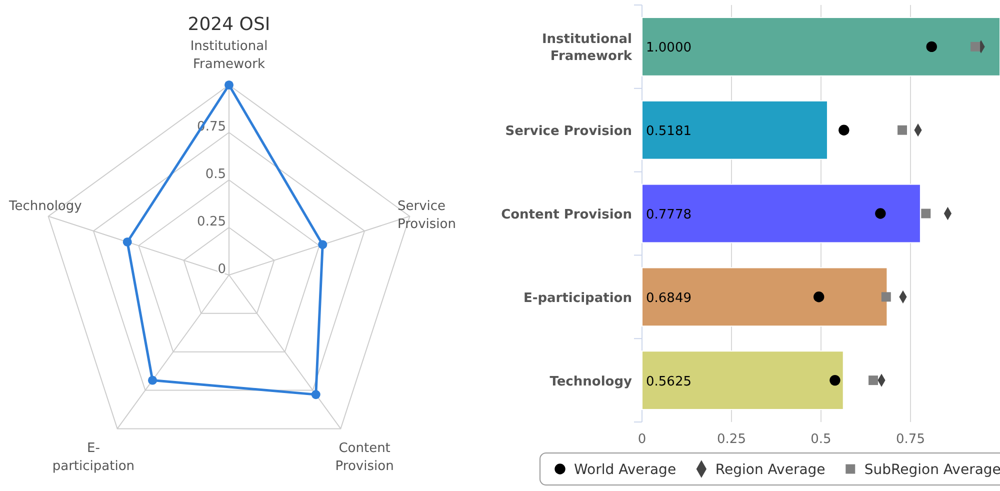 Image resolution: width=1000 pixels, height=491 pixels. What do you see at coordinates (211, 222) in the screenshot?
I see `y-tick-label: 0.25` at bounding box center [211, 222].